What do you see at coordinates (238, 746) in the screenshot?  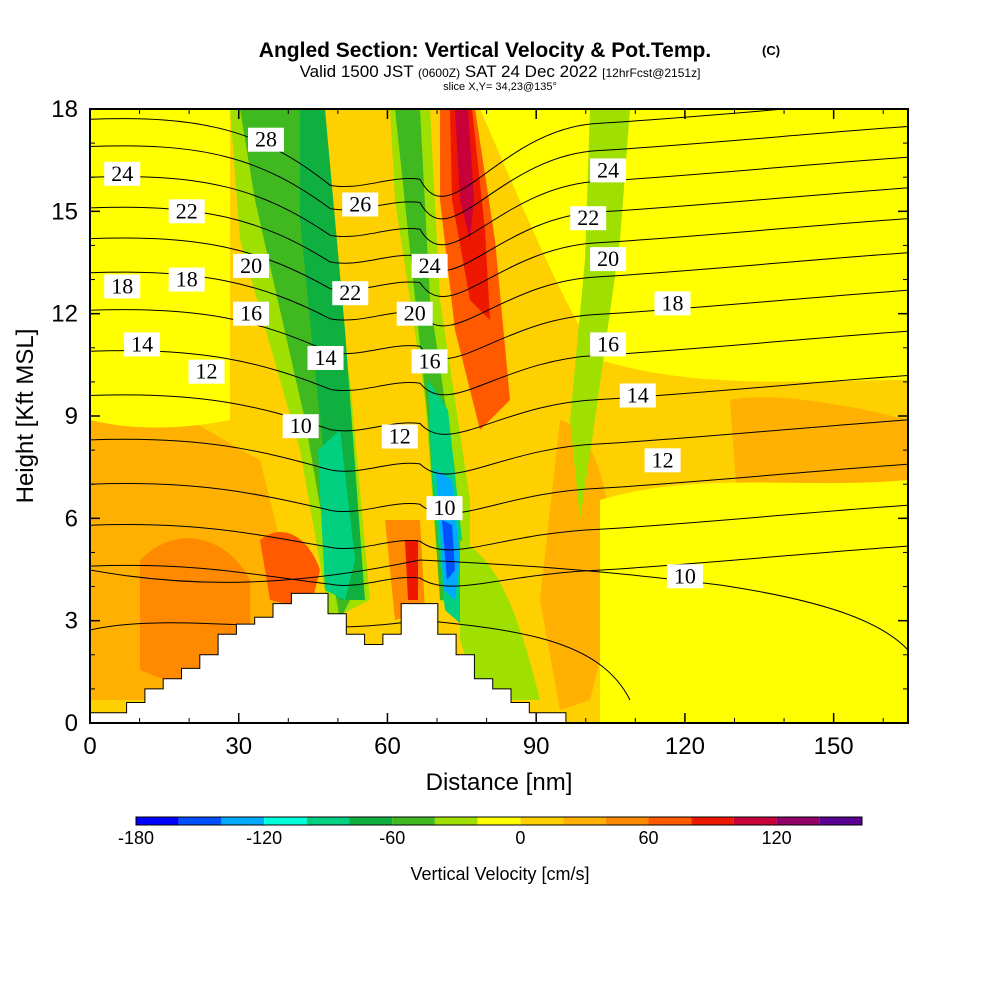 I see `x-tick-label: 30` at bounding box center [238, 746].